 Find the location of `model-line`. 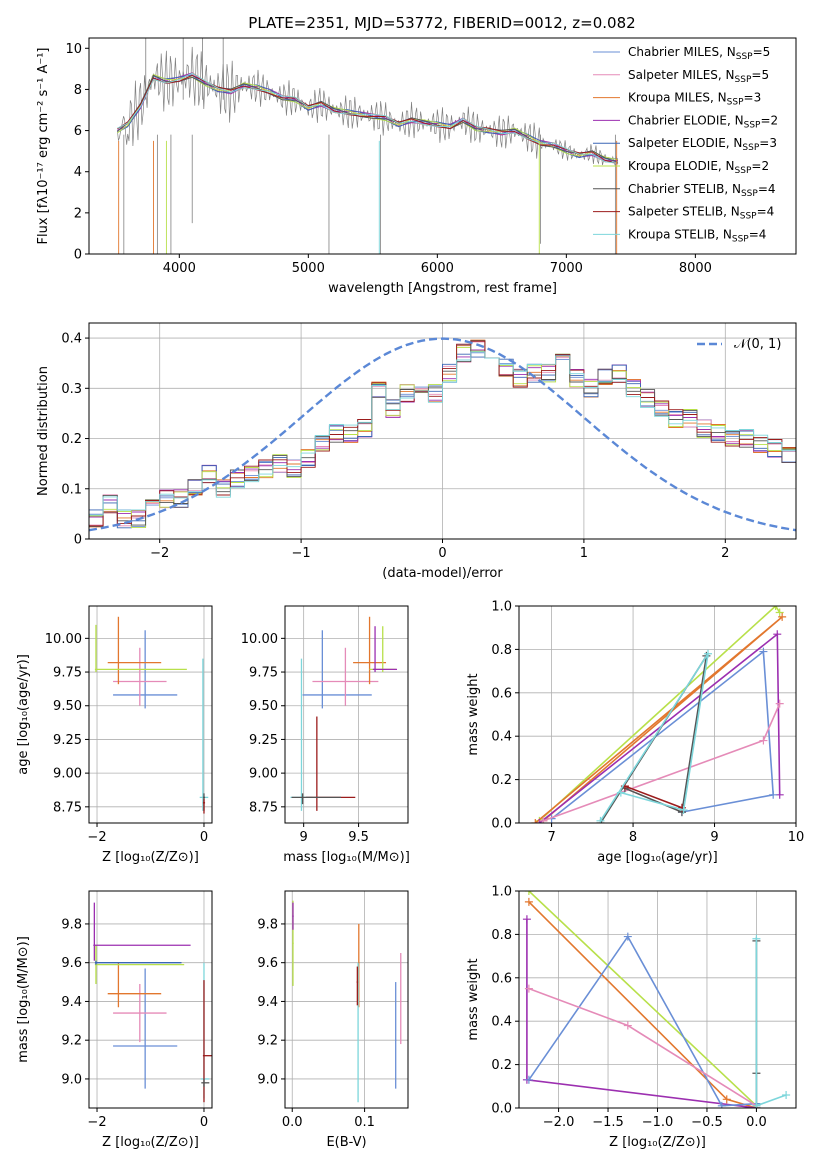

model-line is located at coordinates (368, 118).